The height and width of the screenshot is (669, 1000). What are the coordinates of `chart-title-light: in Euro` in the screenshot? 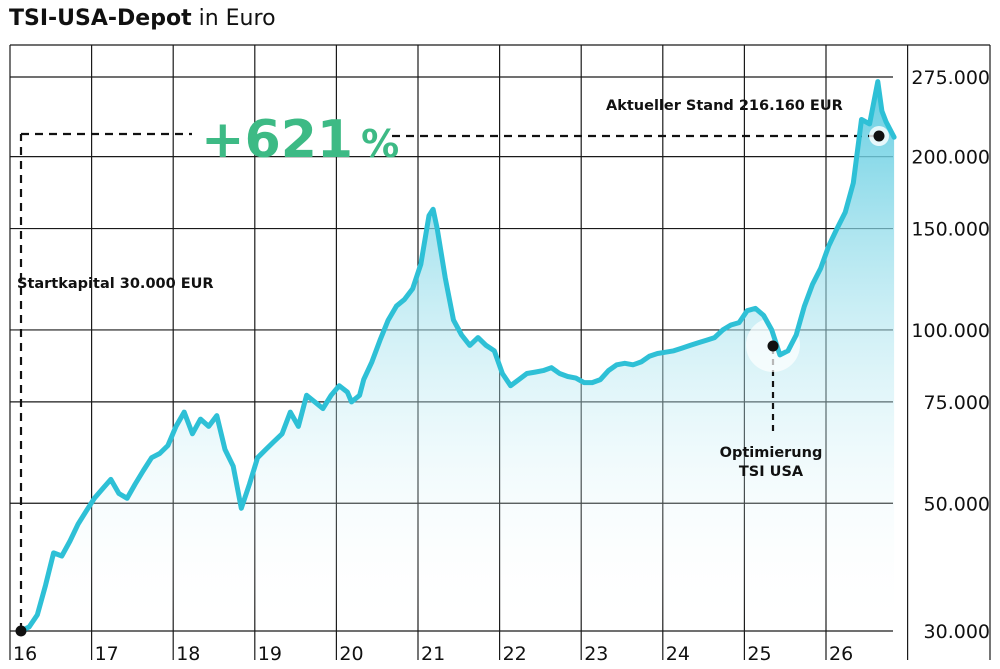 It's located at (237, 18).